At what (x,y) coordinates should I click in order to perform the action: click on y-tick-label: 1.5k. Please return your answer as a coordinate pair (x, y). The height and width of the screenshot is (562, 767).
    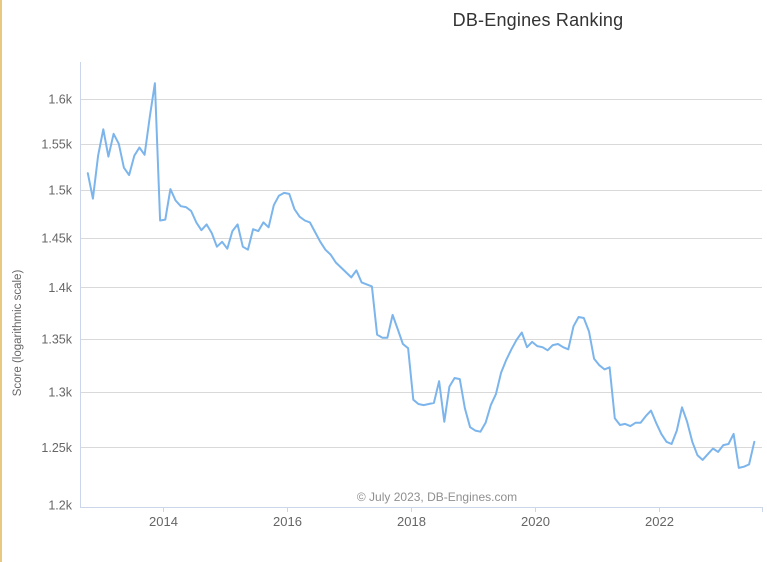
    Looking at the image, I should click on (60, 191).